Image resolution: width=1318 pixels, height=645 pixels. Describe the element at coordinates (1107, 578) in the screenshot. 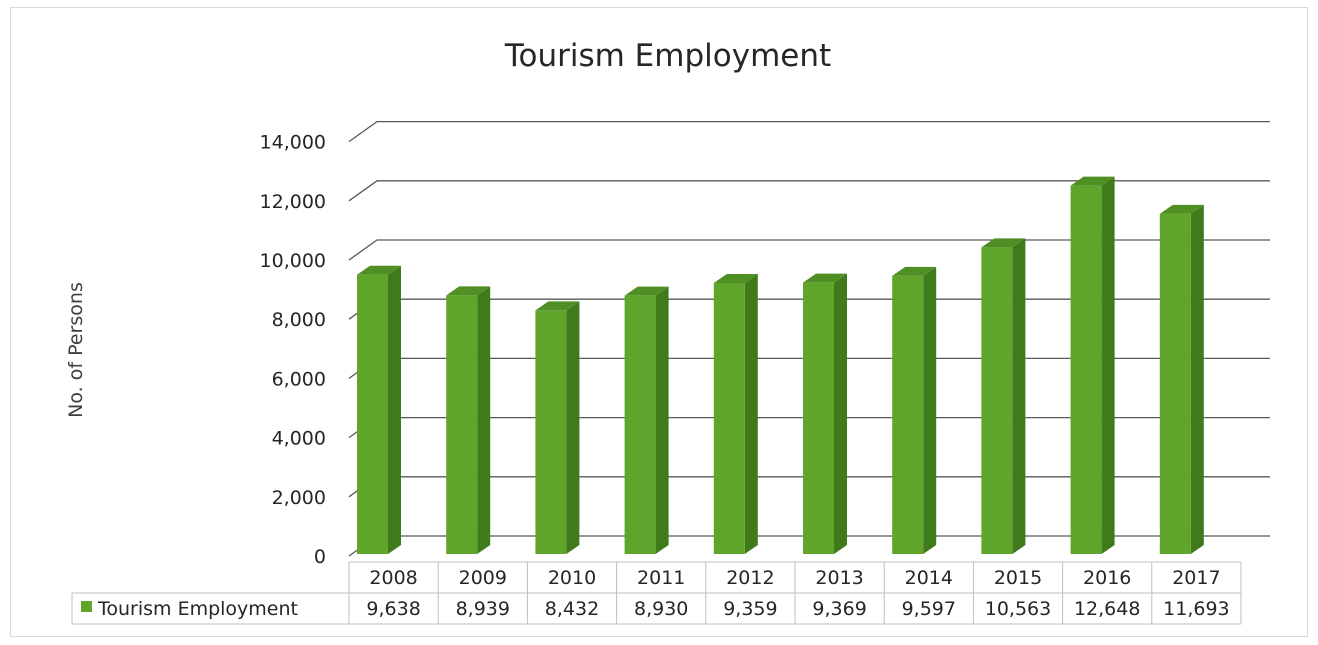

I see `category-label: 2016` at that location.